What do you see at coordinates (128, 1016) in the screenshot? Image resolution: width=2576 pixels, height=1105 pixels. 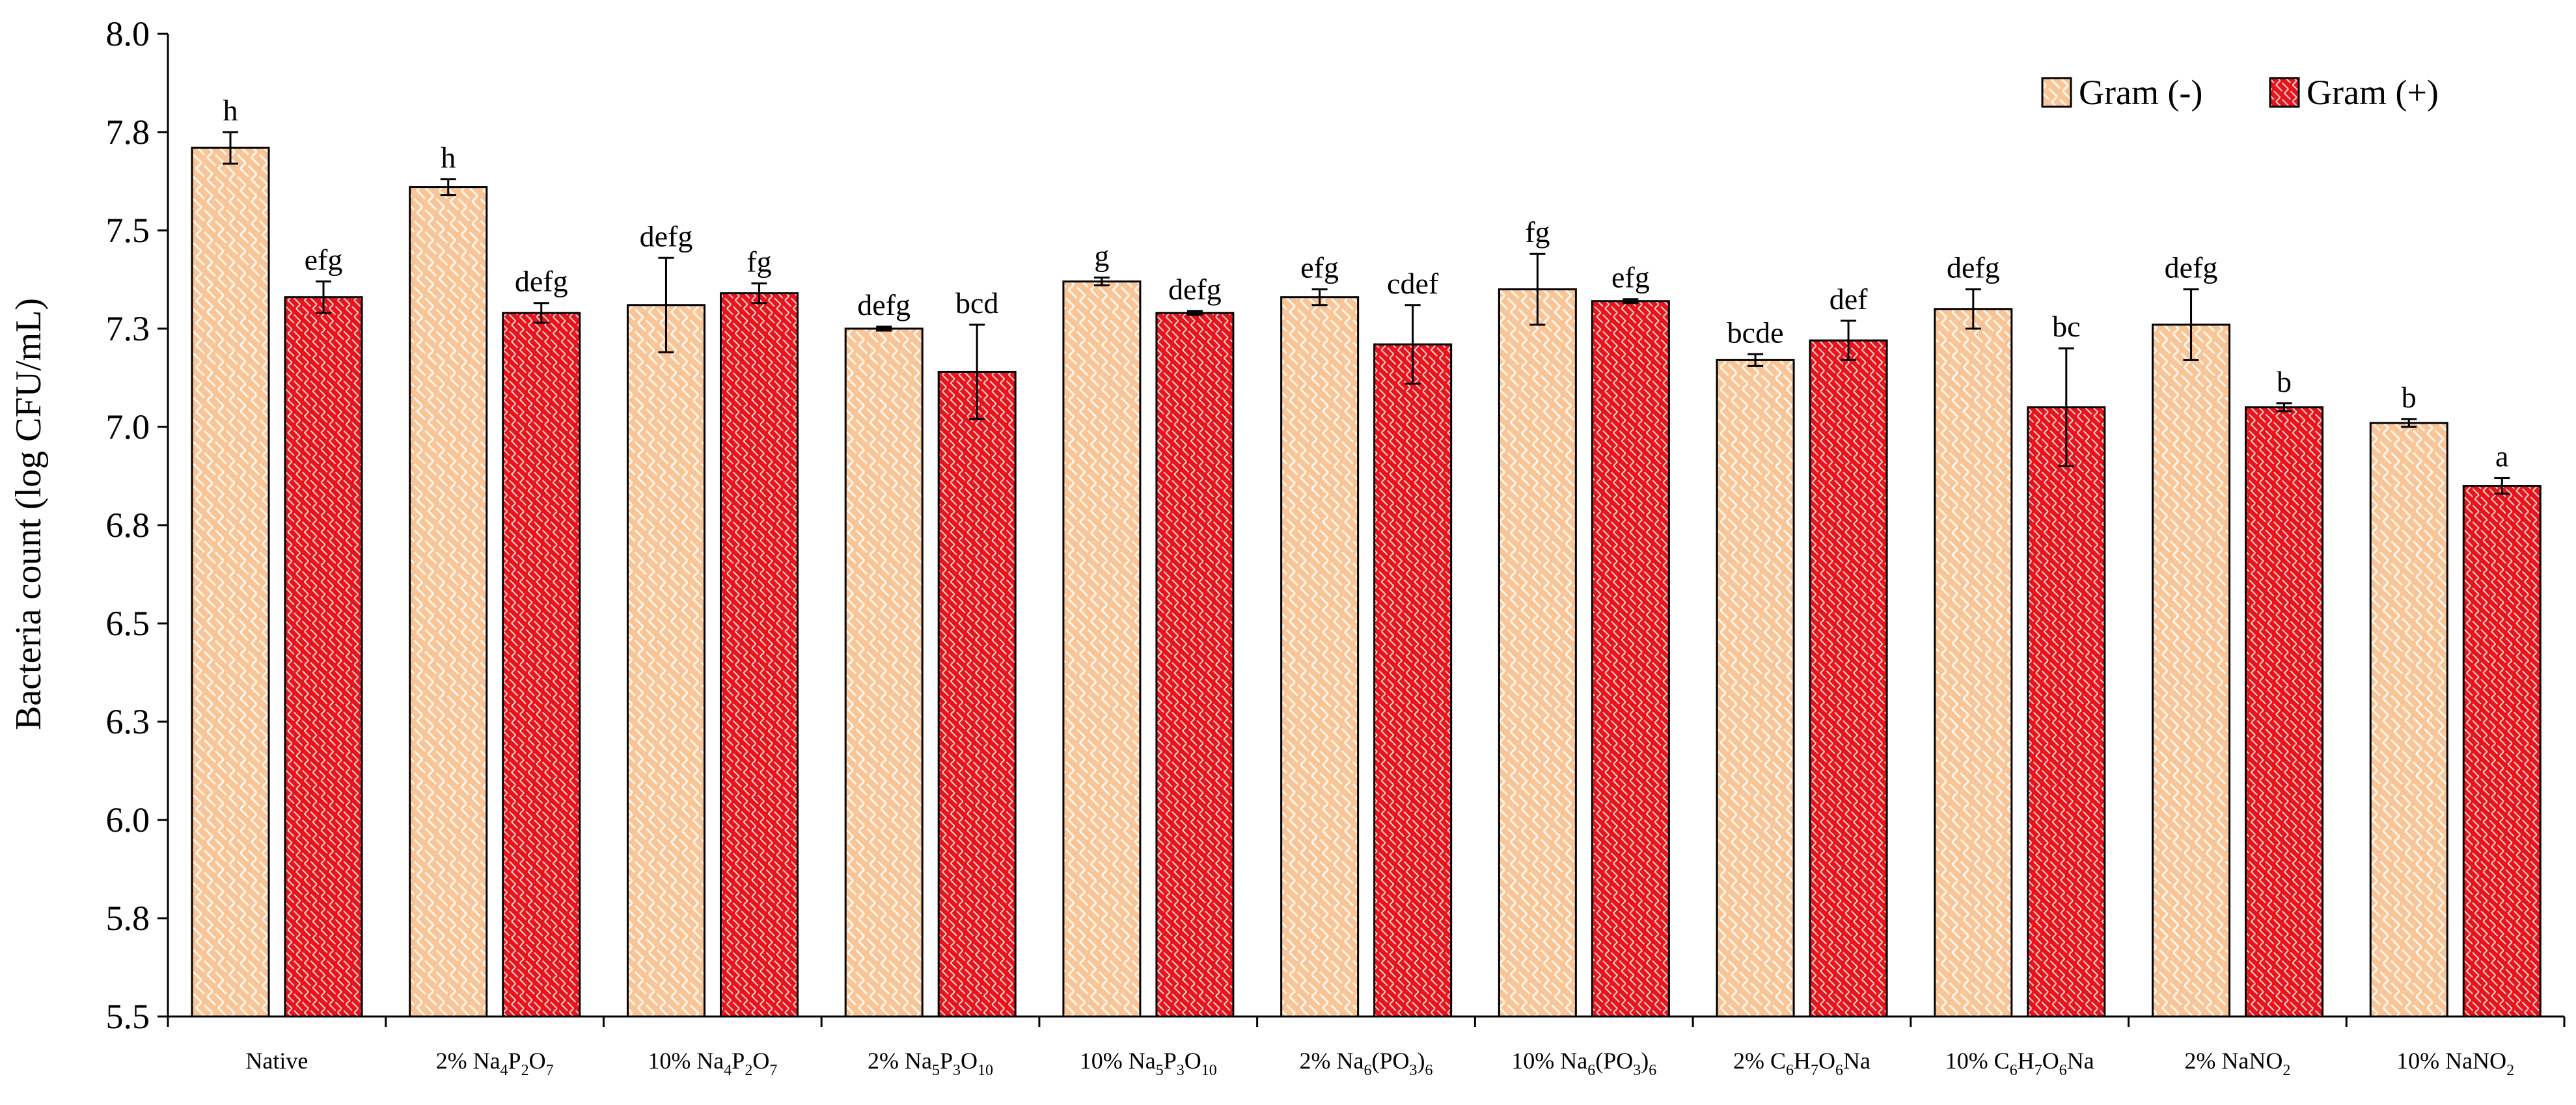 I see `y-tick-label: 5.5` at bounding box center [128, 1016].